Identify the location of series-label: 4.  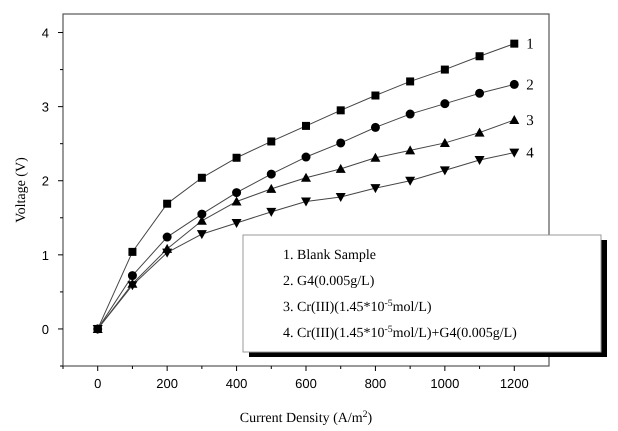
(530, 154).